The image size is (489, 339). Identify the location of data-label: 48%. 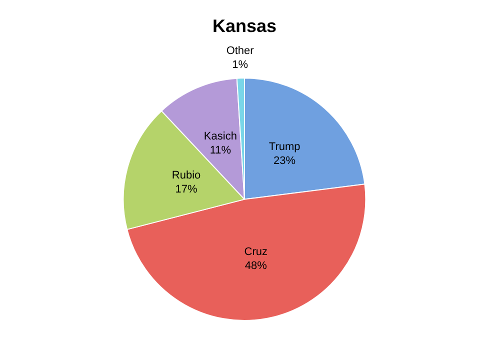
(256, 266).